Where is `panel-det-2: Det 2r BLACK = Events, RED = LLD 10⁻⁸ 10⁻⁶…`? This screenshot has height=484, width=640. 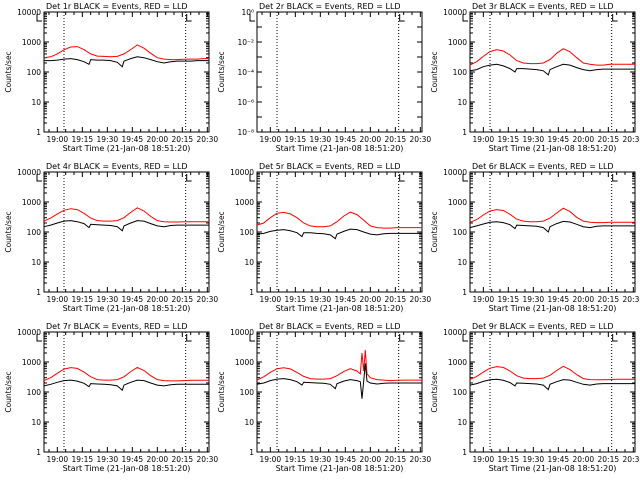 panel-det-2: Det 2r BLACK = Events, RED = LLD 10⁻⁸ 10⁻⁶… is located at coordinates (324, 77).